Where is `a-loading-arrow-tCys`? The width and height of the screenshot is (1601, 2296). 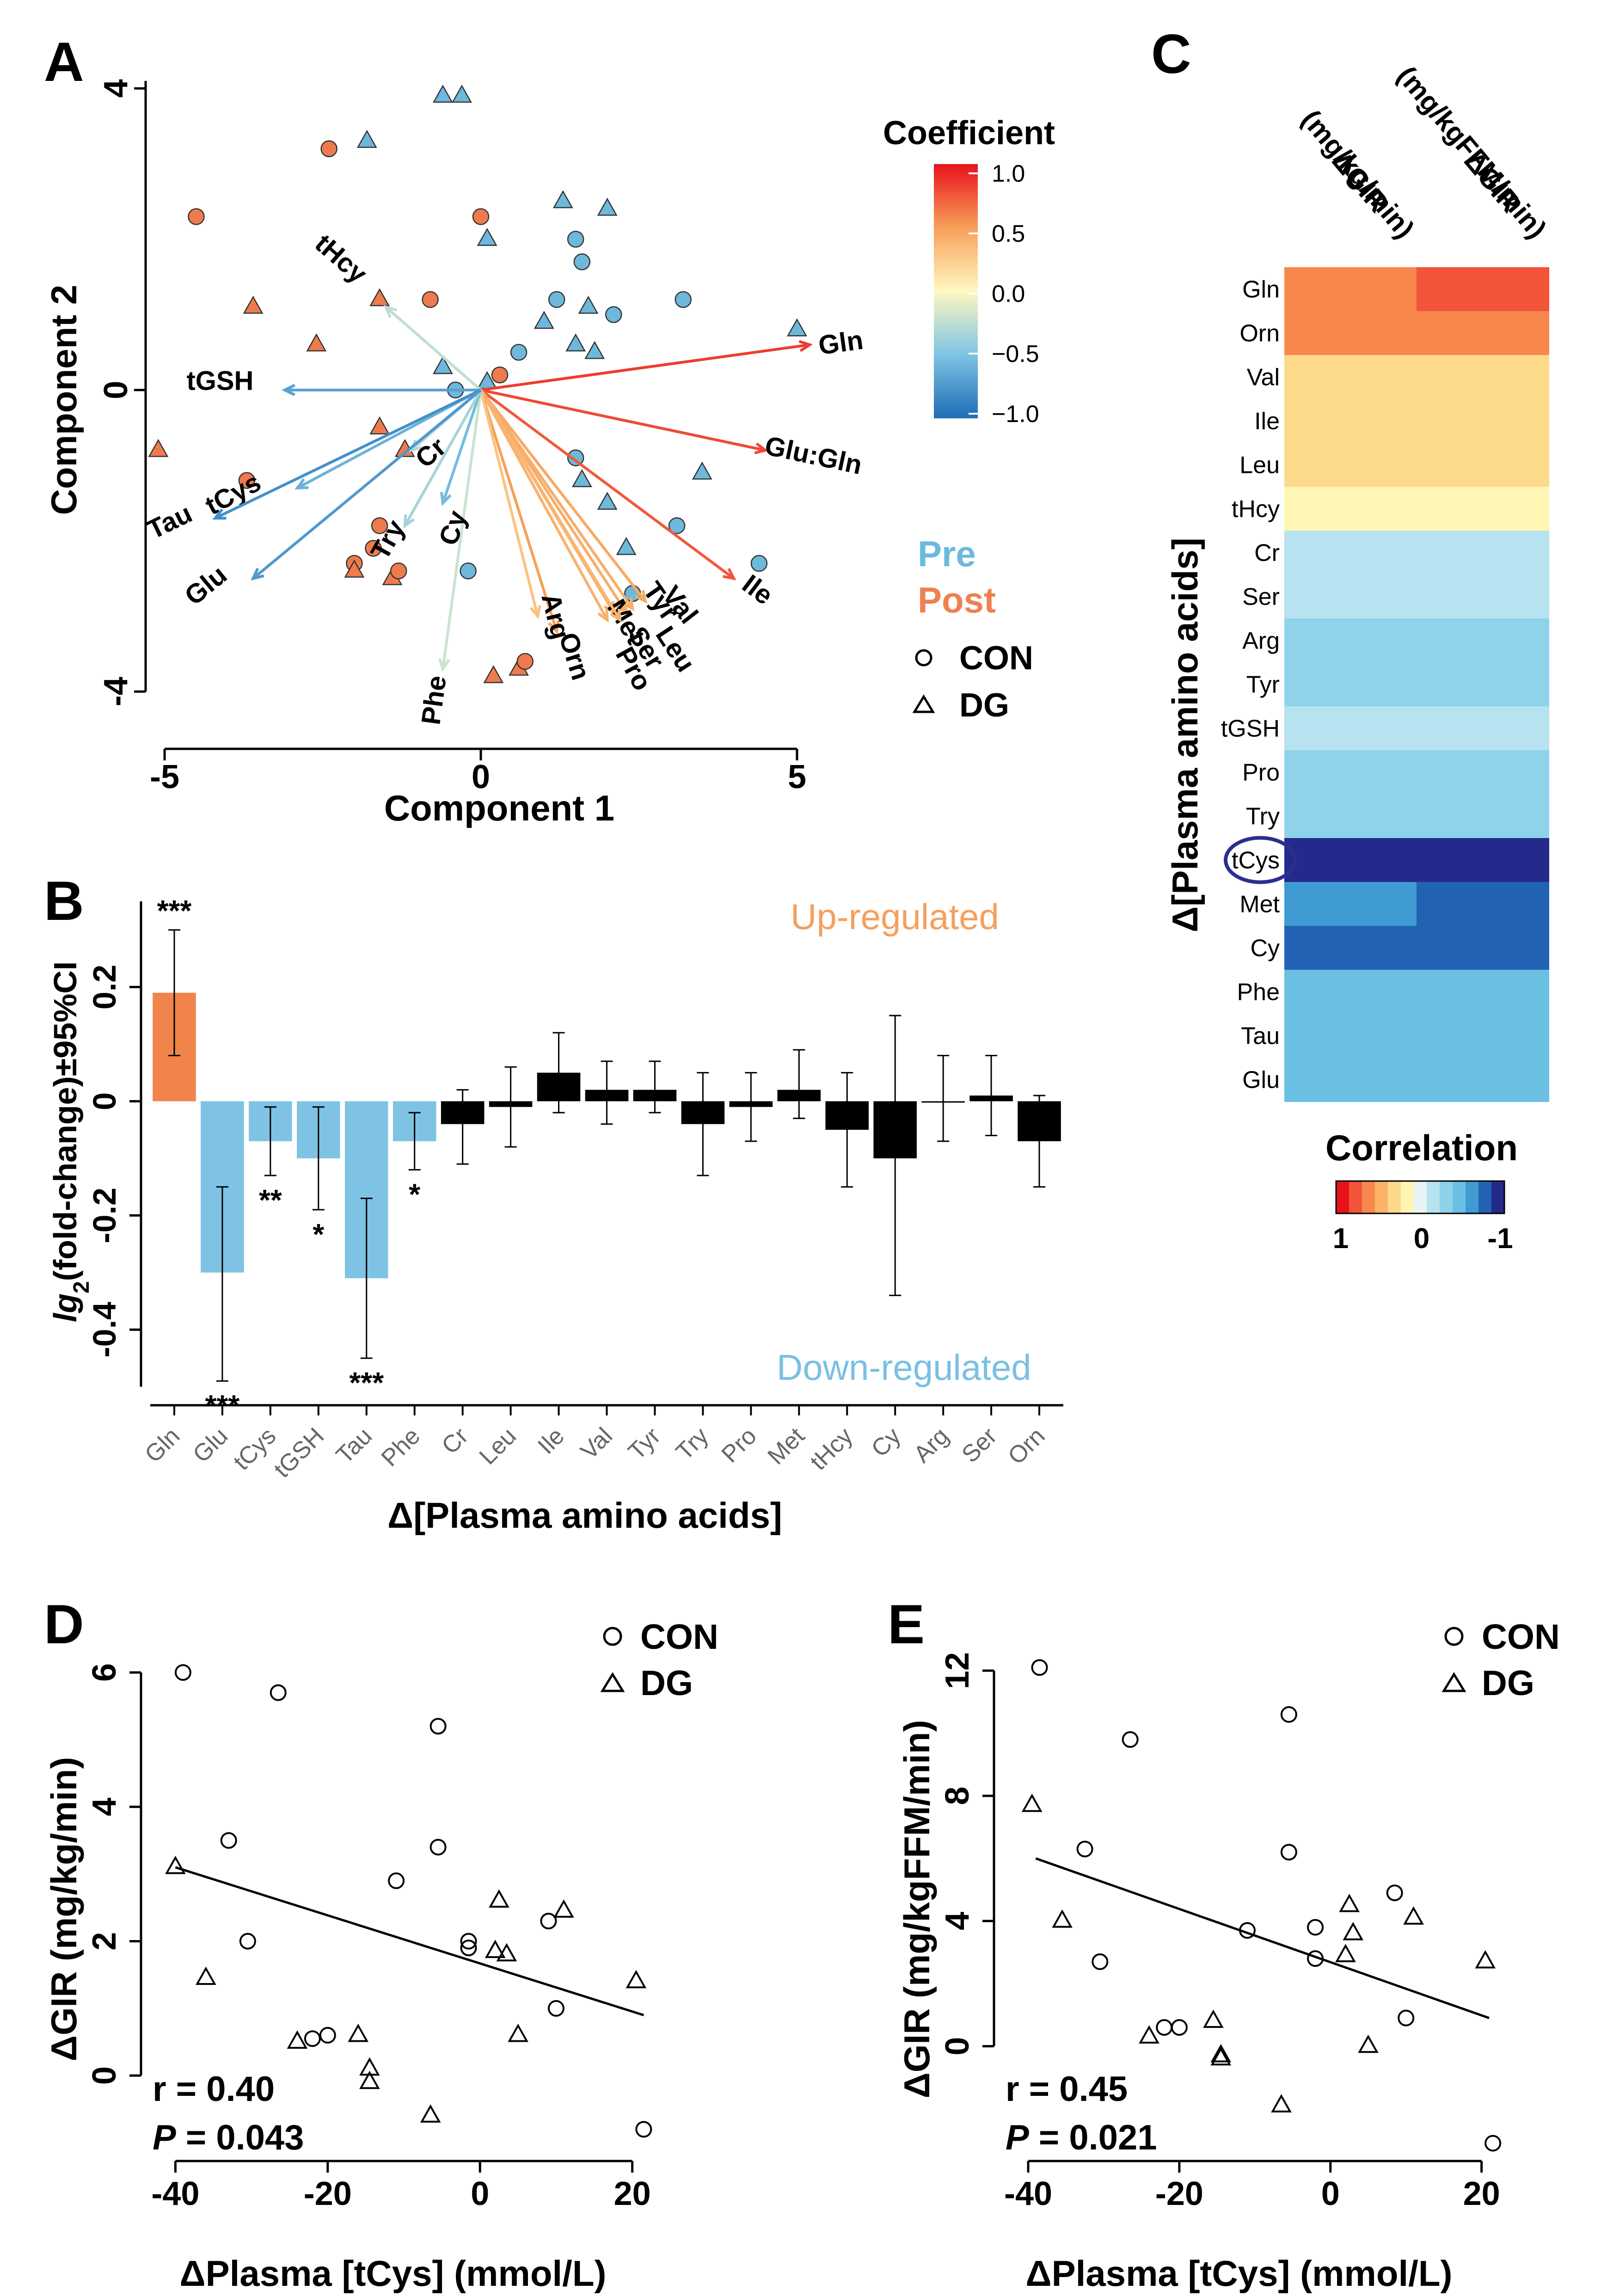 a-loading-arrow-tCys is located at coordinates (389, 439).